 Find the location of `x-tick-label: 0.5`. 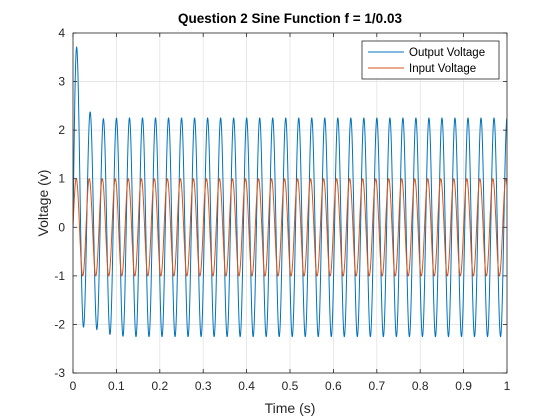

x-tick-label: 0.5 is located at coordinates (290, 386).